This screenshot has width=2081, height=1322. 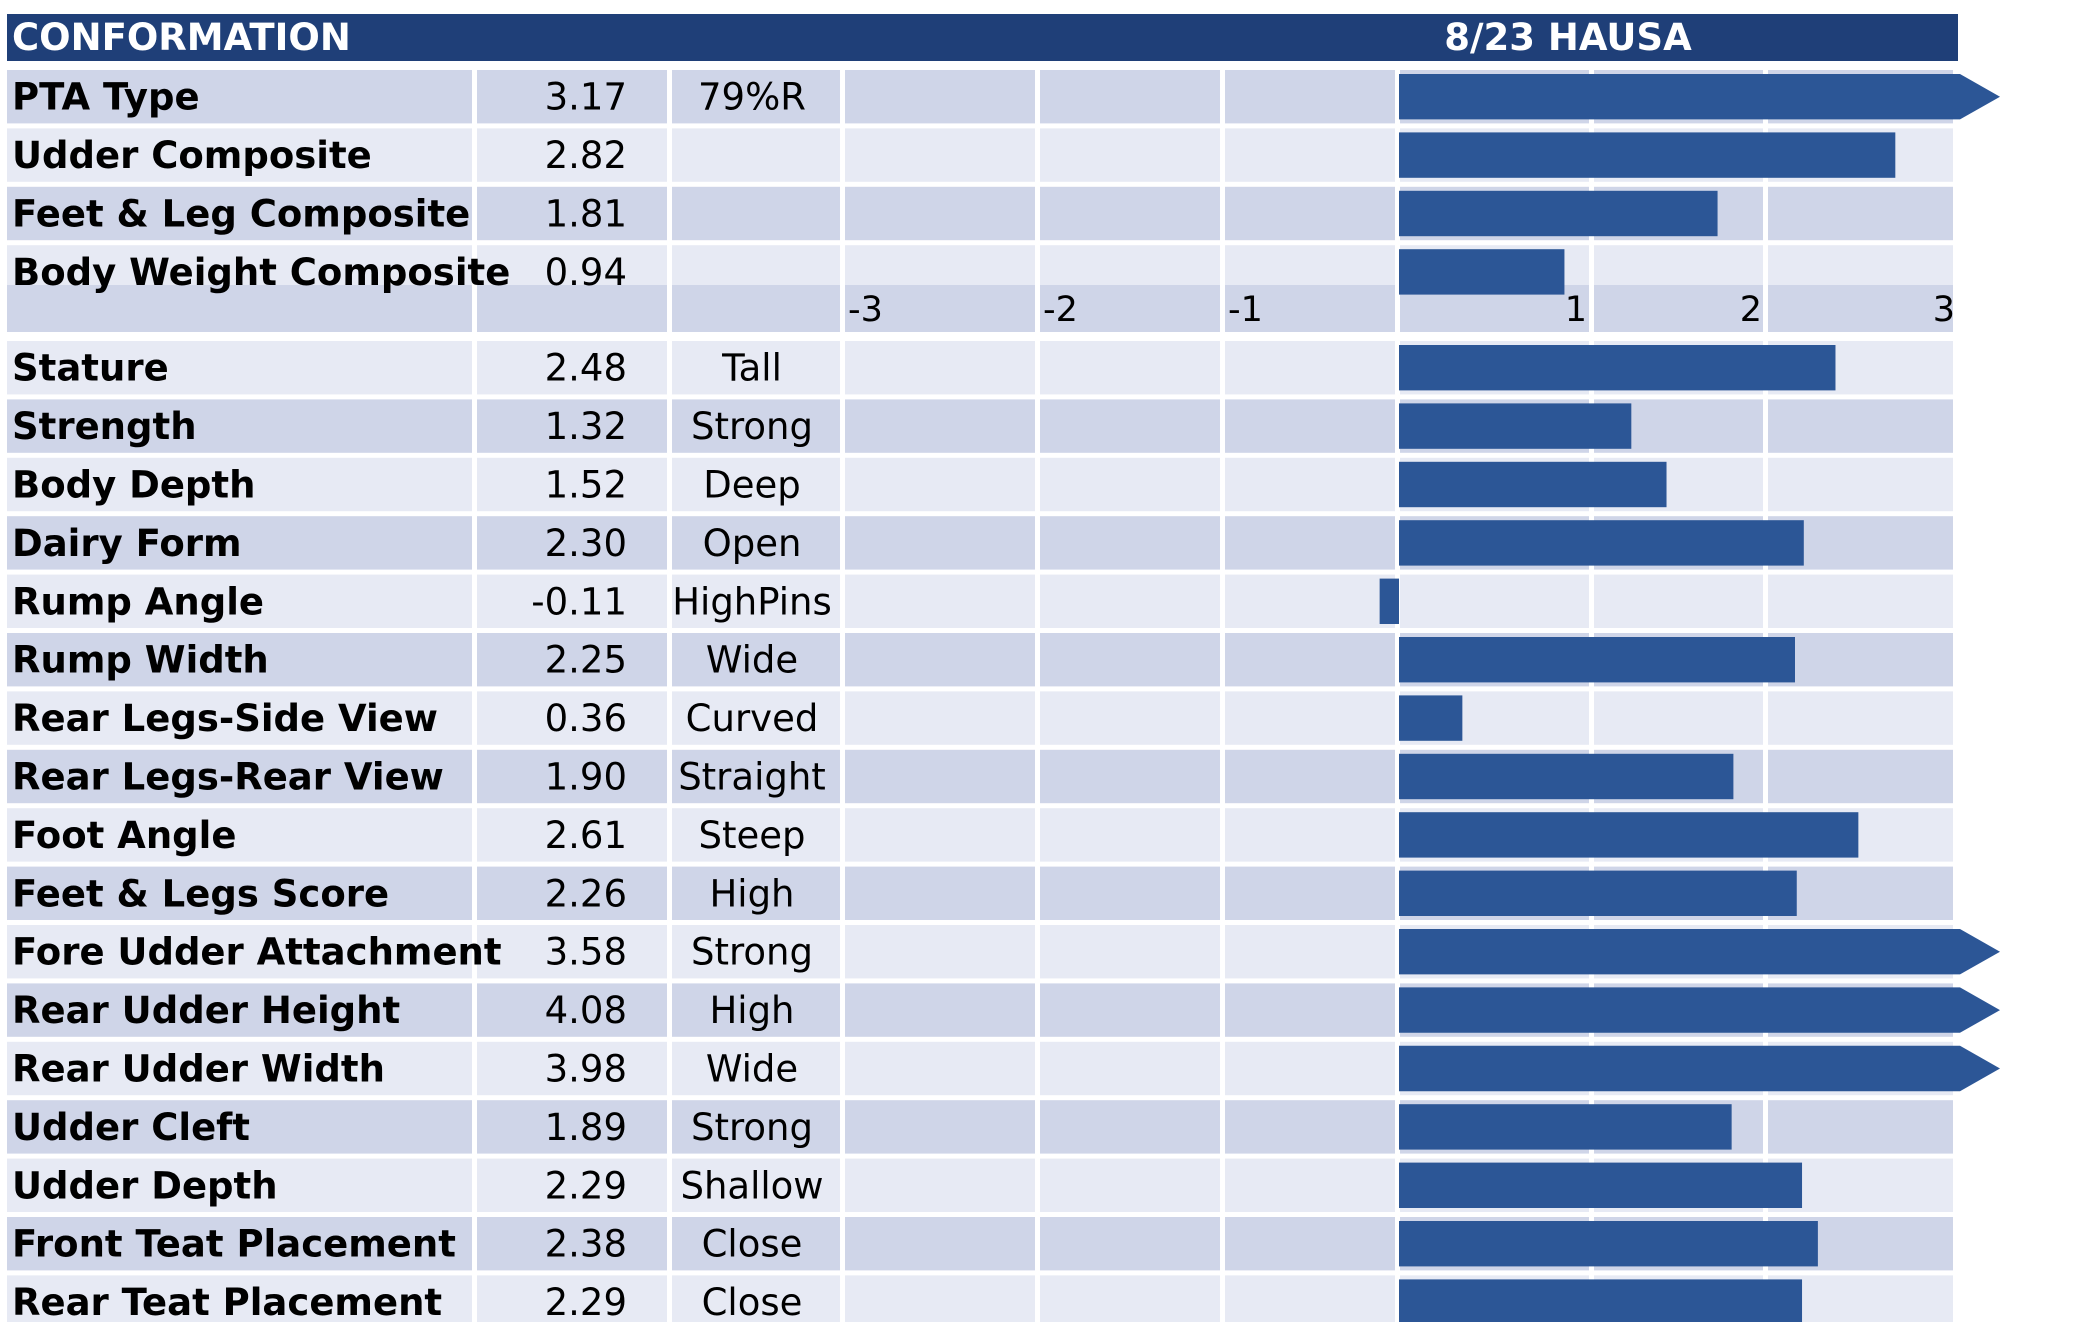 I want to click on row-label: Rear Teat Placement, so click(x=227, y=1301).